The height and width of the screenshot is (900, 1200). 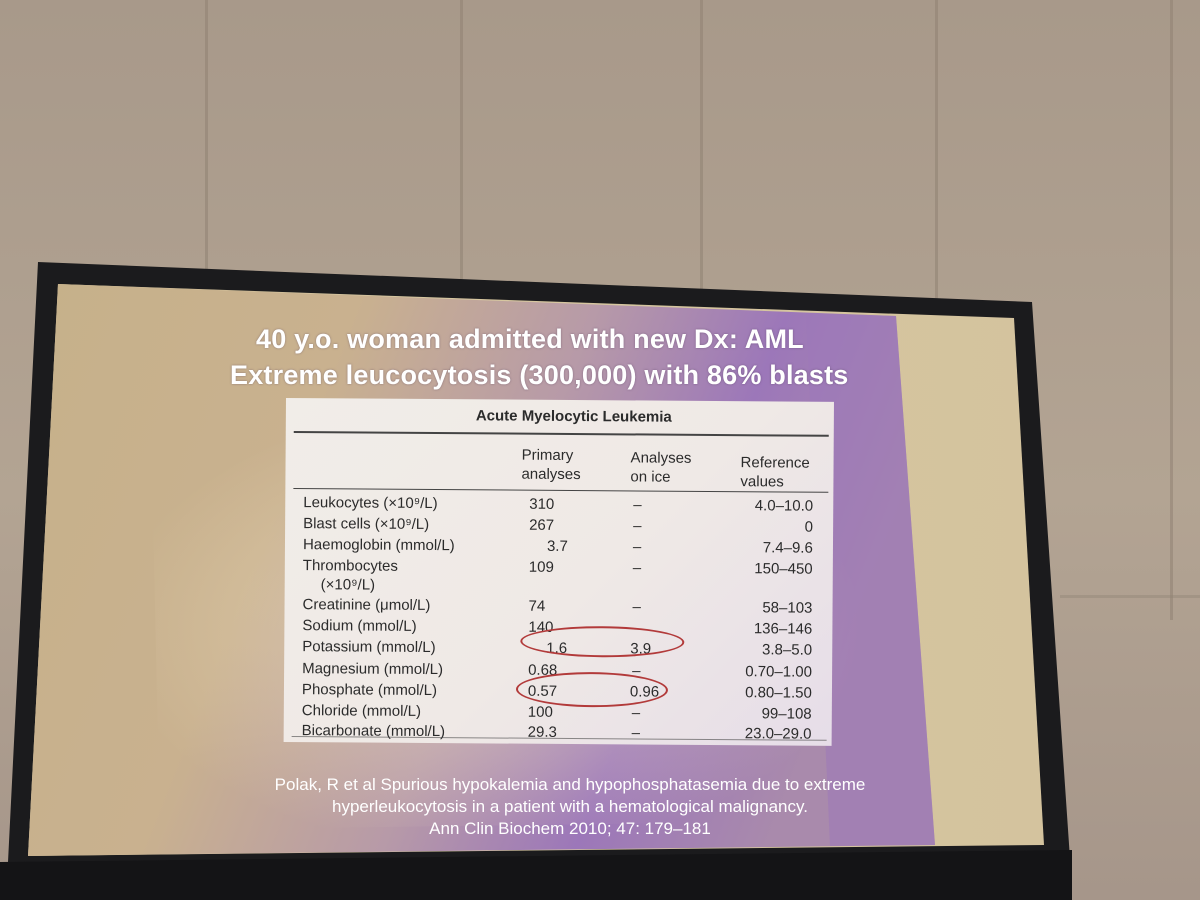 What do you see at coordinates (661, 458) in the screenshot?
I see `header-ice-line1: Analyses` at bounding box center [661, 458].